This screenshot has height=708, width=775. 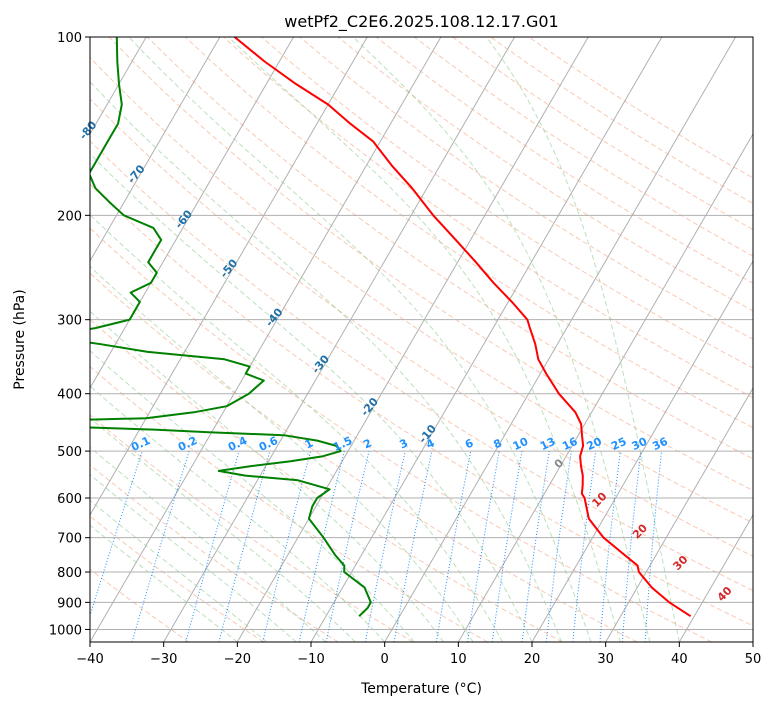 What do you see at coordinates (89, 659) in the screenshot?
I see `x-tick-label: −40` at bounding box center [89, 659].